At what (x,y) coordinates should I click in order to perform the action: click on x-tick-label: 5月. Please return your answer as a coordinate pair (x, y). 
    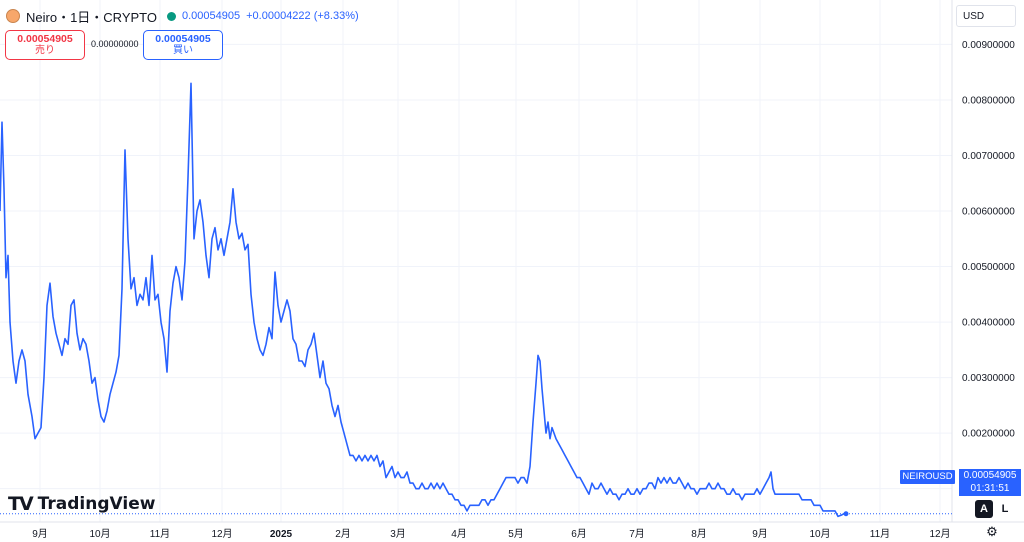
    Looking at the image, I should click on (516, 534).